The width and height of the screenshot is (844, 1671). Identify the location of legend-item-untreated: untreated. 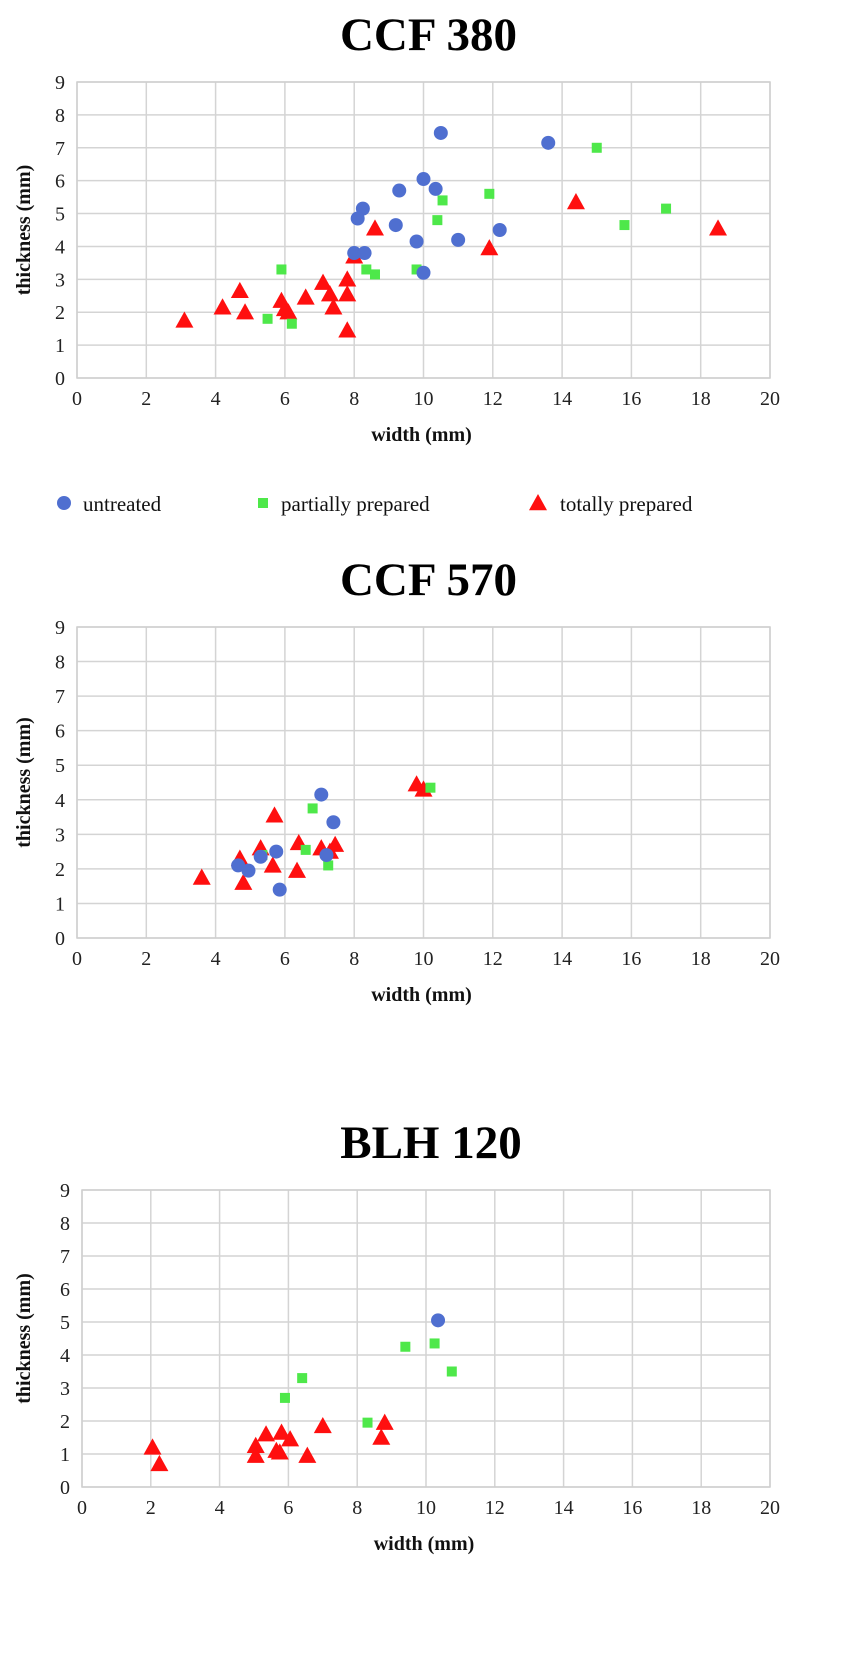
(109, 504).